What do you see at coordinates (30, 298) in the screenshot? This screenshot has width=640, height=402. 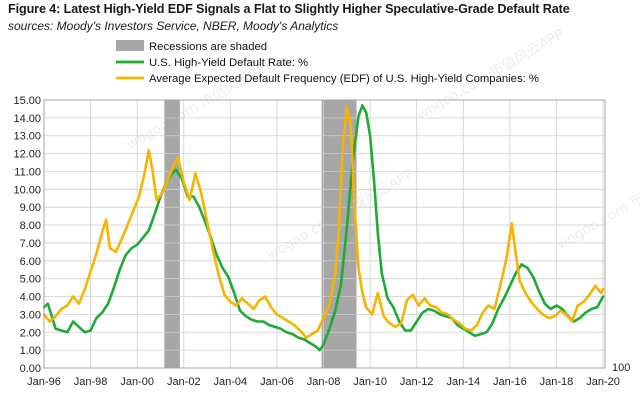 I see `y-tick-label: 4.00` at bounding box center [30, 298].